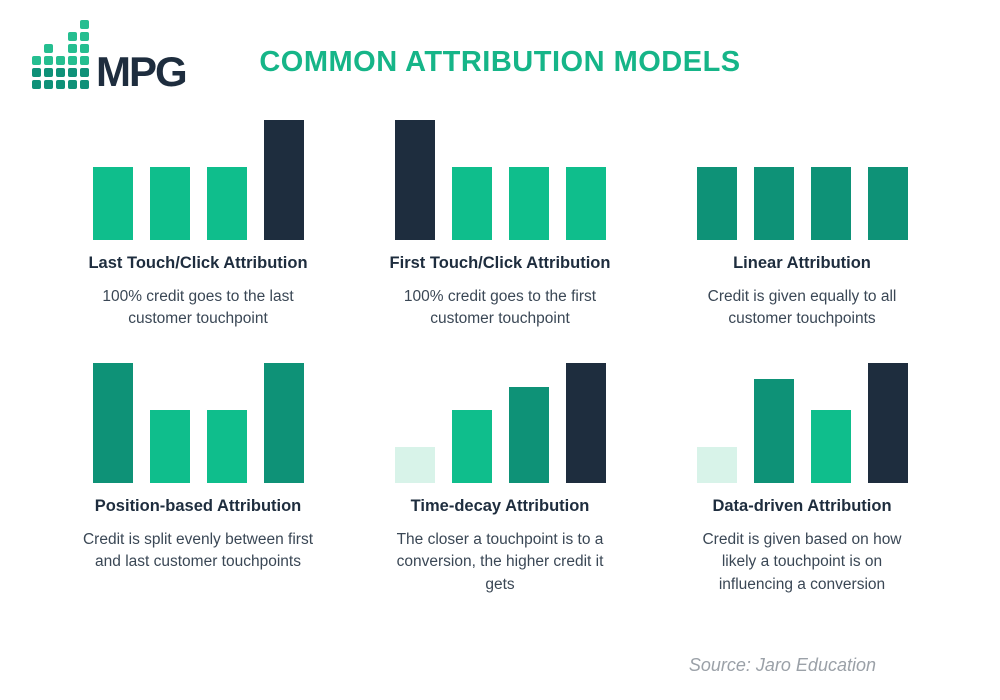 This screenshot has height=700, width=1000. I want to click on model-name: Linear Attribution, so click(802, 263).